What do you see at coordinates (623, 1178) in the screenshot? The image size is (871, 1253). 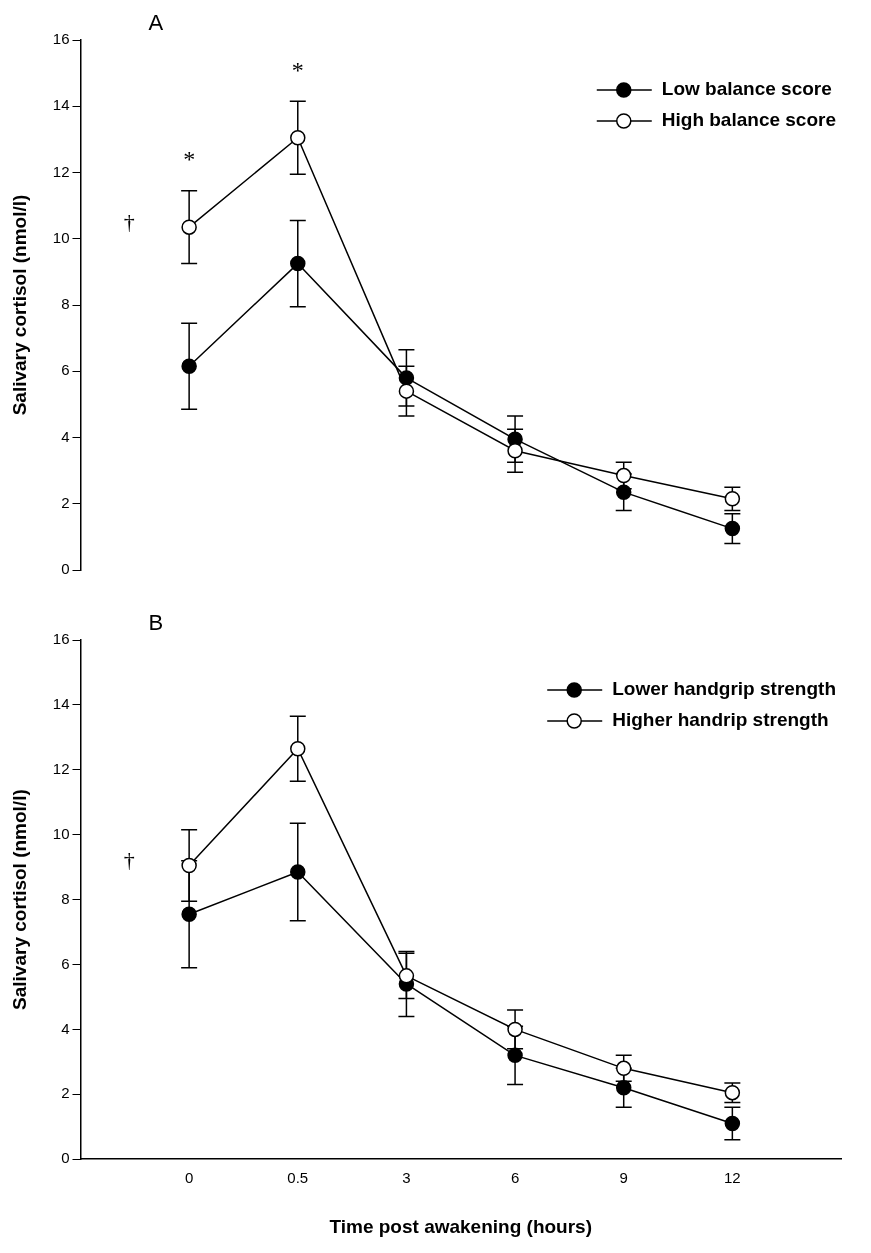 I see `x-tick-label: 9` at bounding box center [623, 1178].